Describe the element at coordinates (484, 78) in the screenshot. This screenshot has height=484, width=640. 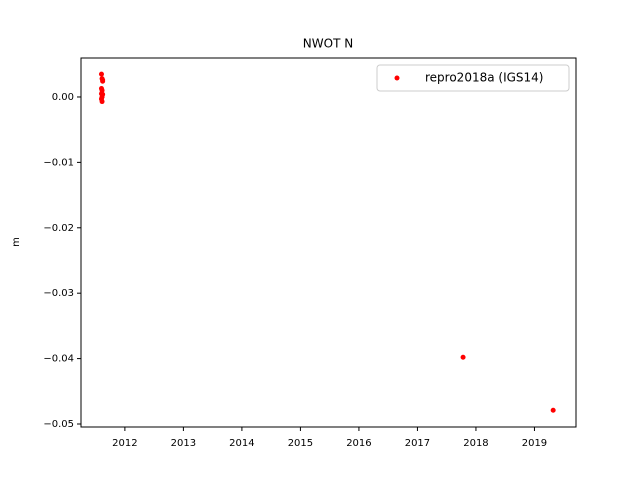
I see `legend-label: repro2018a (IGS14)` at that location.